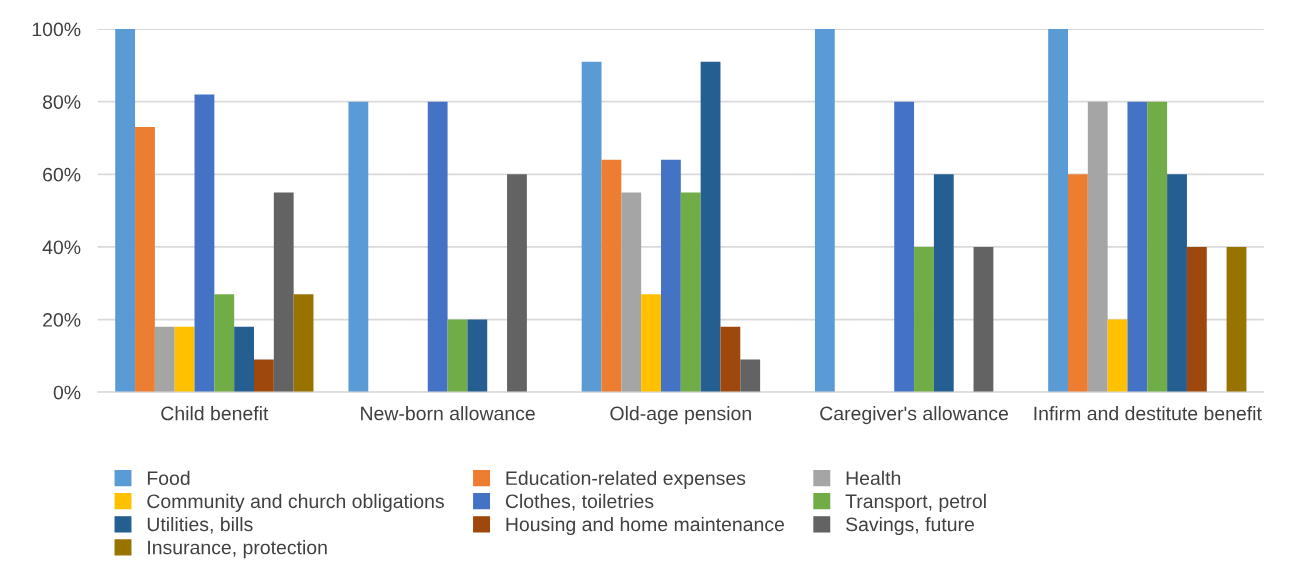 The width and height of the screenshot is (1303, 581). Describe the element at coordinates (1148, 413) in the screenshot. I see `x-tick-label: Infirm and destitute benefit` at that location.